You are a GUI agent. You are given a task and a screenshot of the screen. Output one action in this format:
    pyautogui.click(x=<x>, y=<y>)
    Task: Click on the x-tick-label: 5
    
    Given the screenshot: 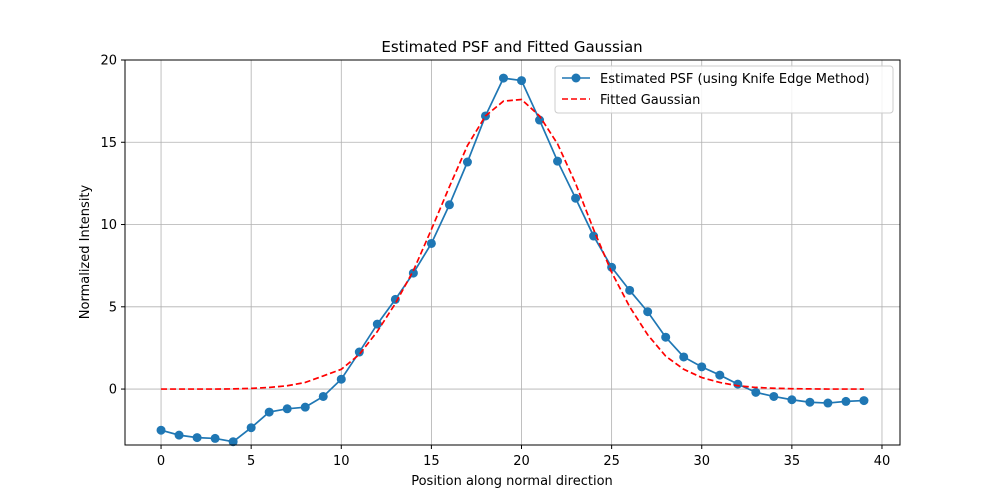 What is the action you would take?
    pyautogui.click(x=251, y=461)
    